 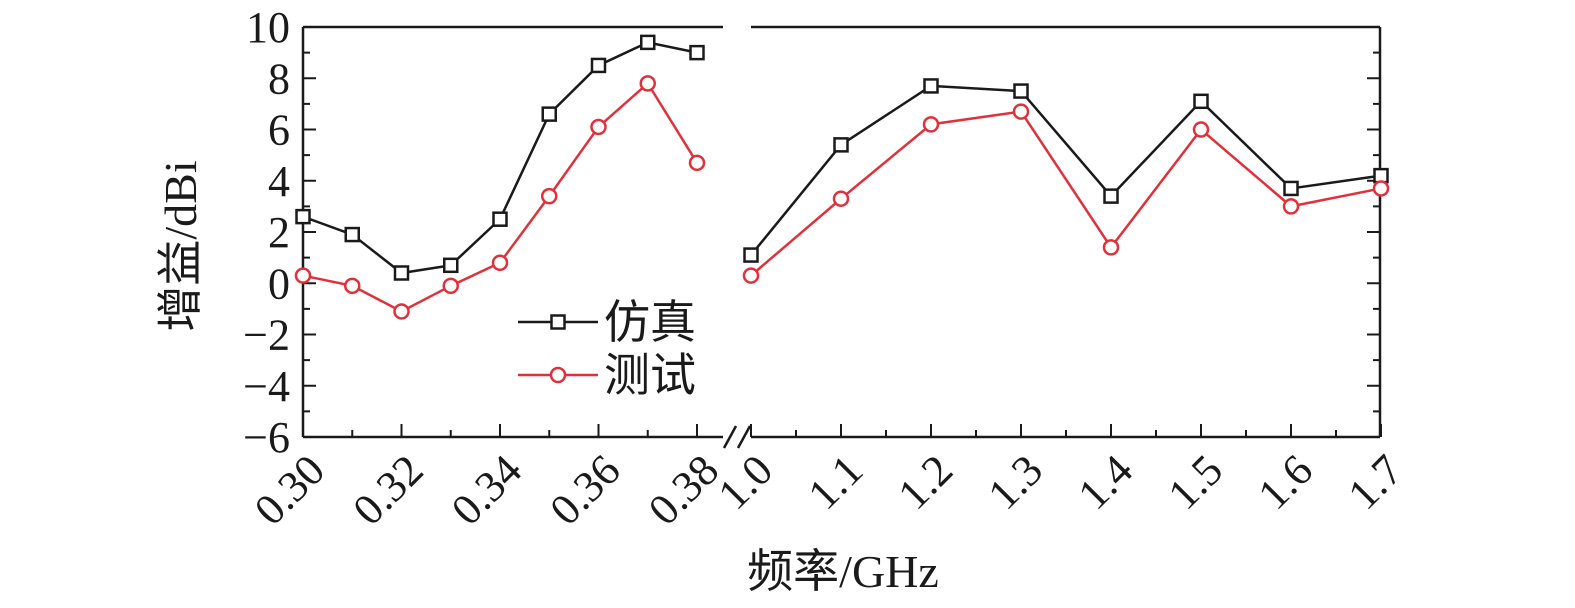 What do you see at coordinates (836, 482) in the screenshot?
I see `x-tick-label: 1.1` at bounding box center [836, 482].